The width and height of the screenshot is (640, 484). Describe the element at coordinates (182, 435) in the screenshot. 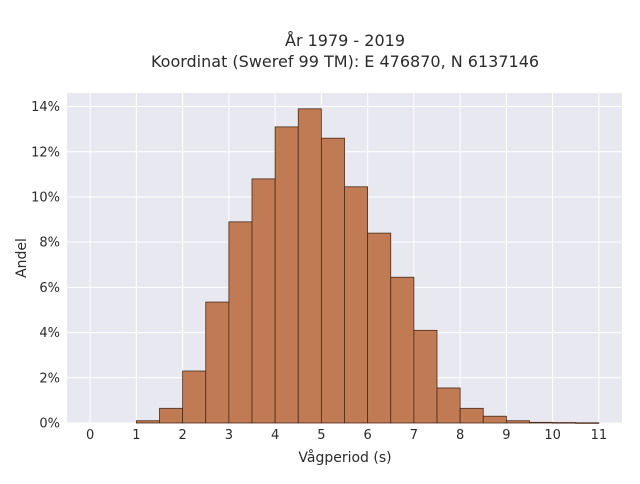

I see `x-tick-label: 2` at that location.